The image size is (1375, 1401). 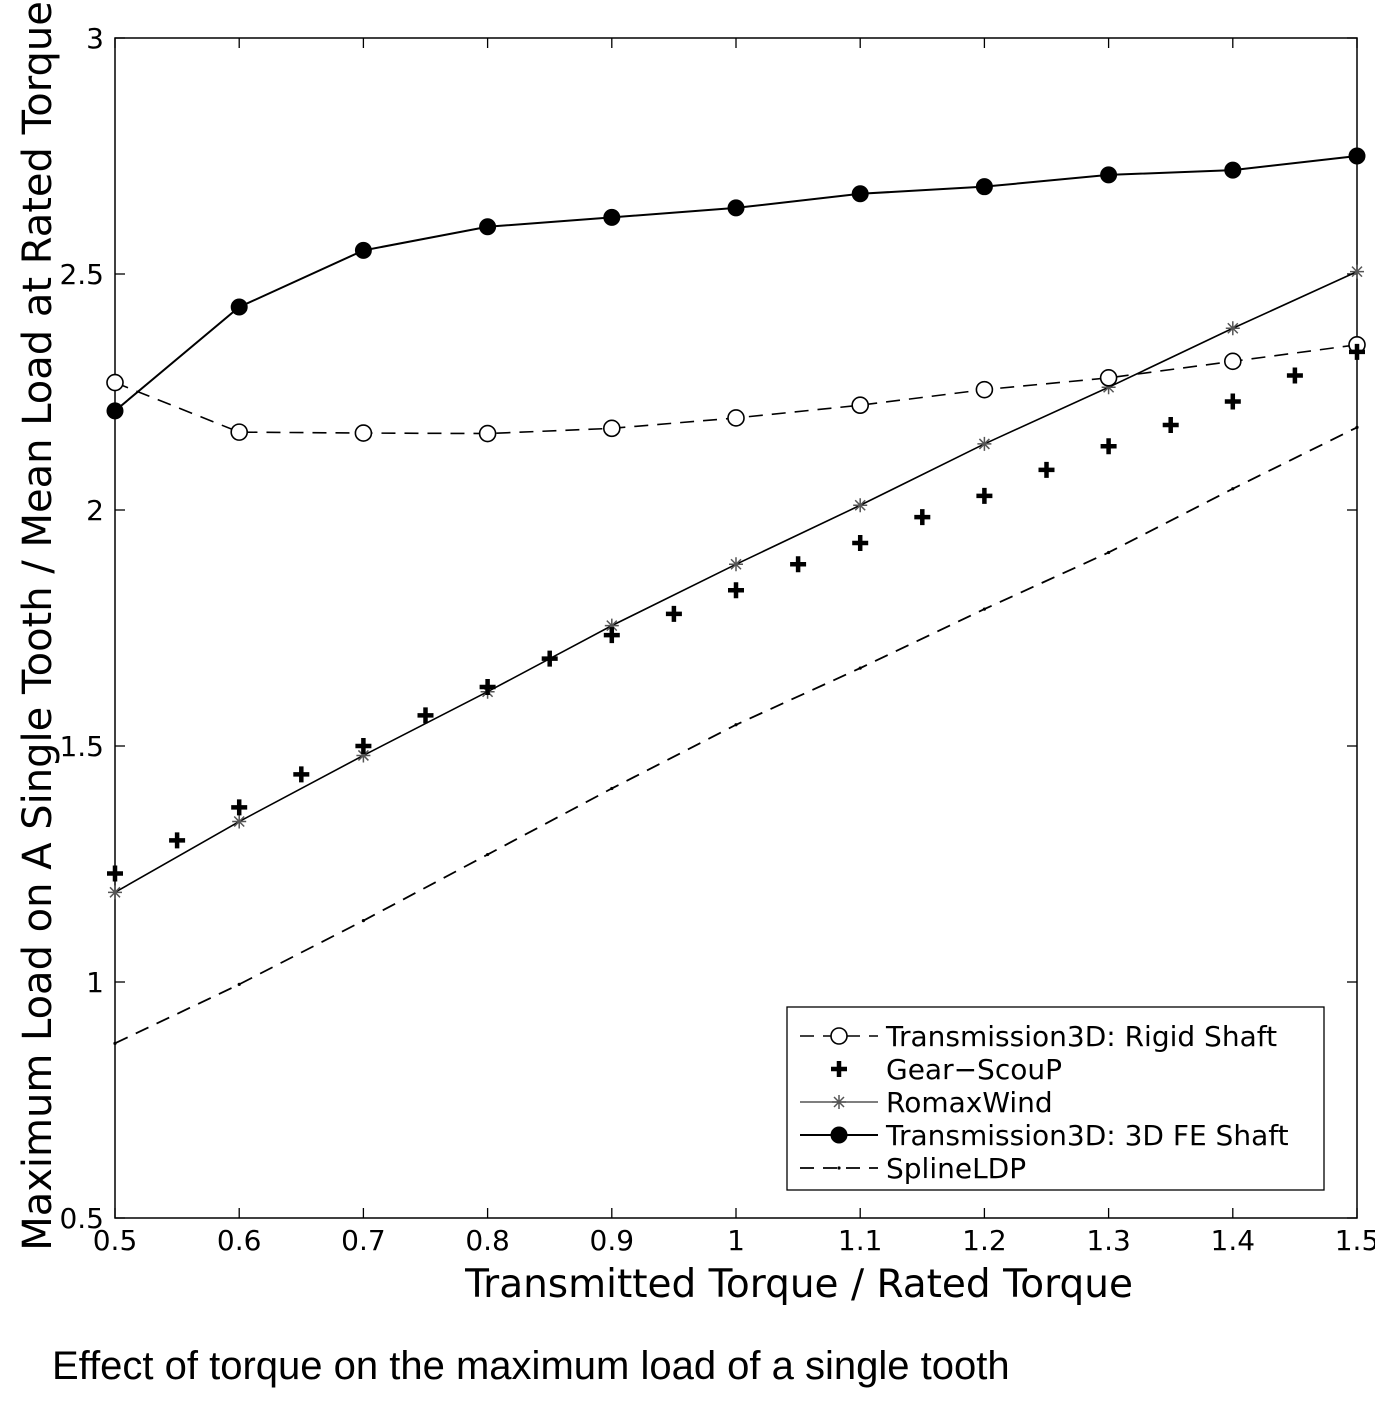 I want to click on x-tick-label: 0.5, so click(x=115, y=1240).